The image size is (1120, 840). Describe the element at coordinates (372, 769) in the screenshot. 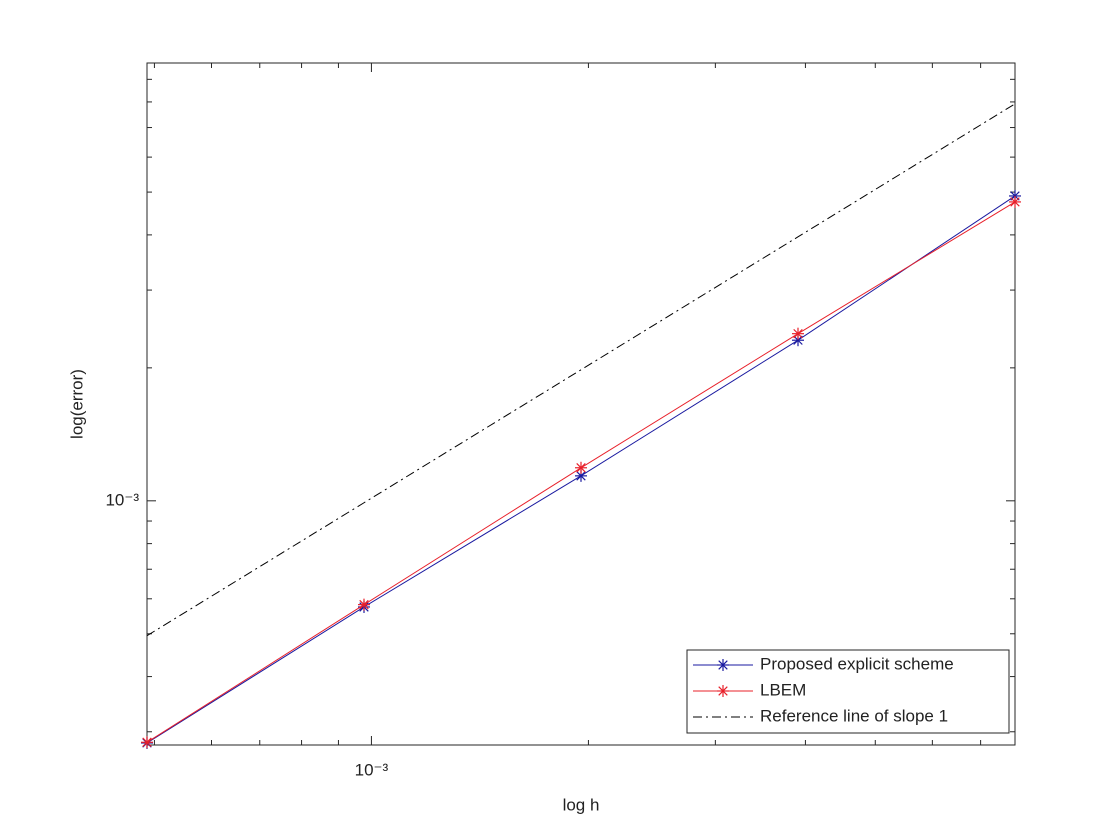

I see `x-tick-label: 10⁻³` at that location.